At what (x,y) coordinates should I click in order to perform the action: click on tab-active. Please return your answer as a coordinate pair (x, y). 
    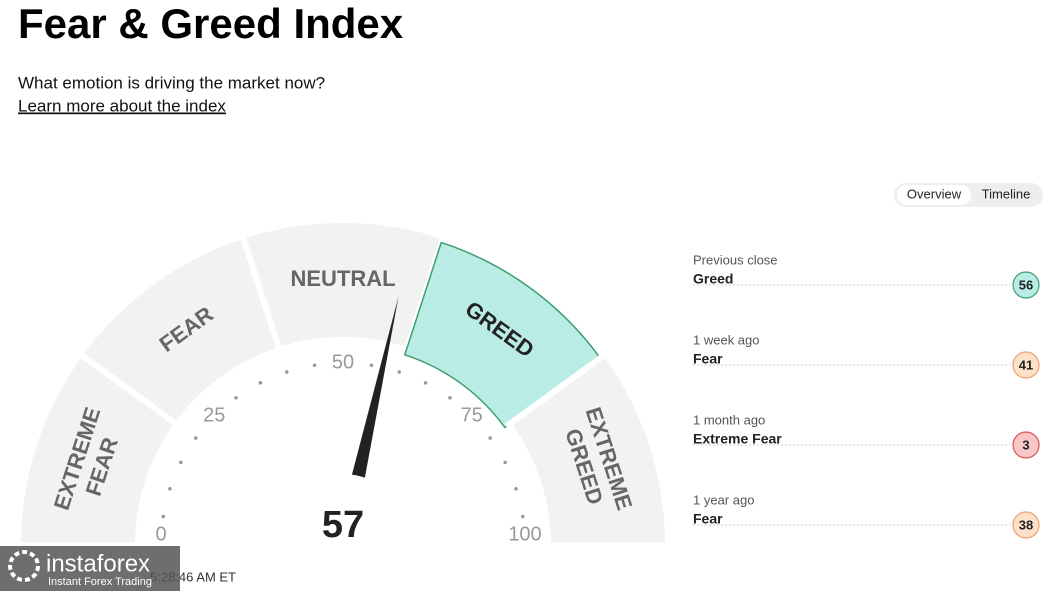
    Looking at the image, I should click on (934, 195).